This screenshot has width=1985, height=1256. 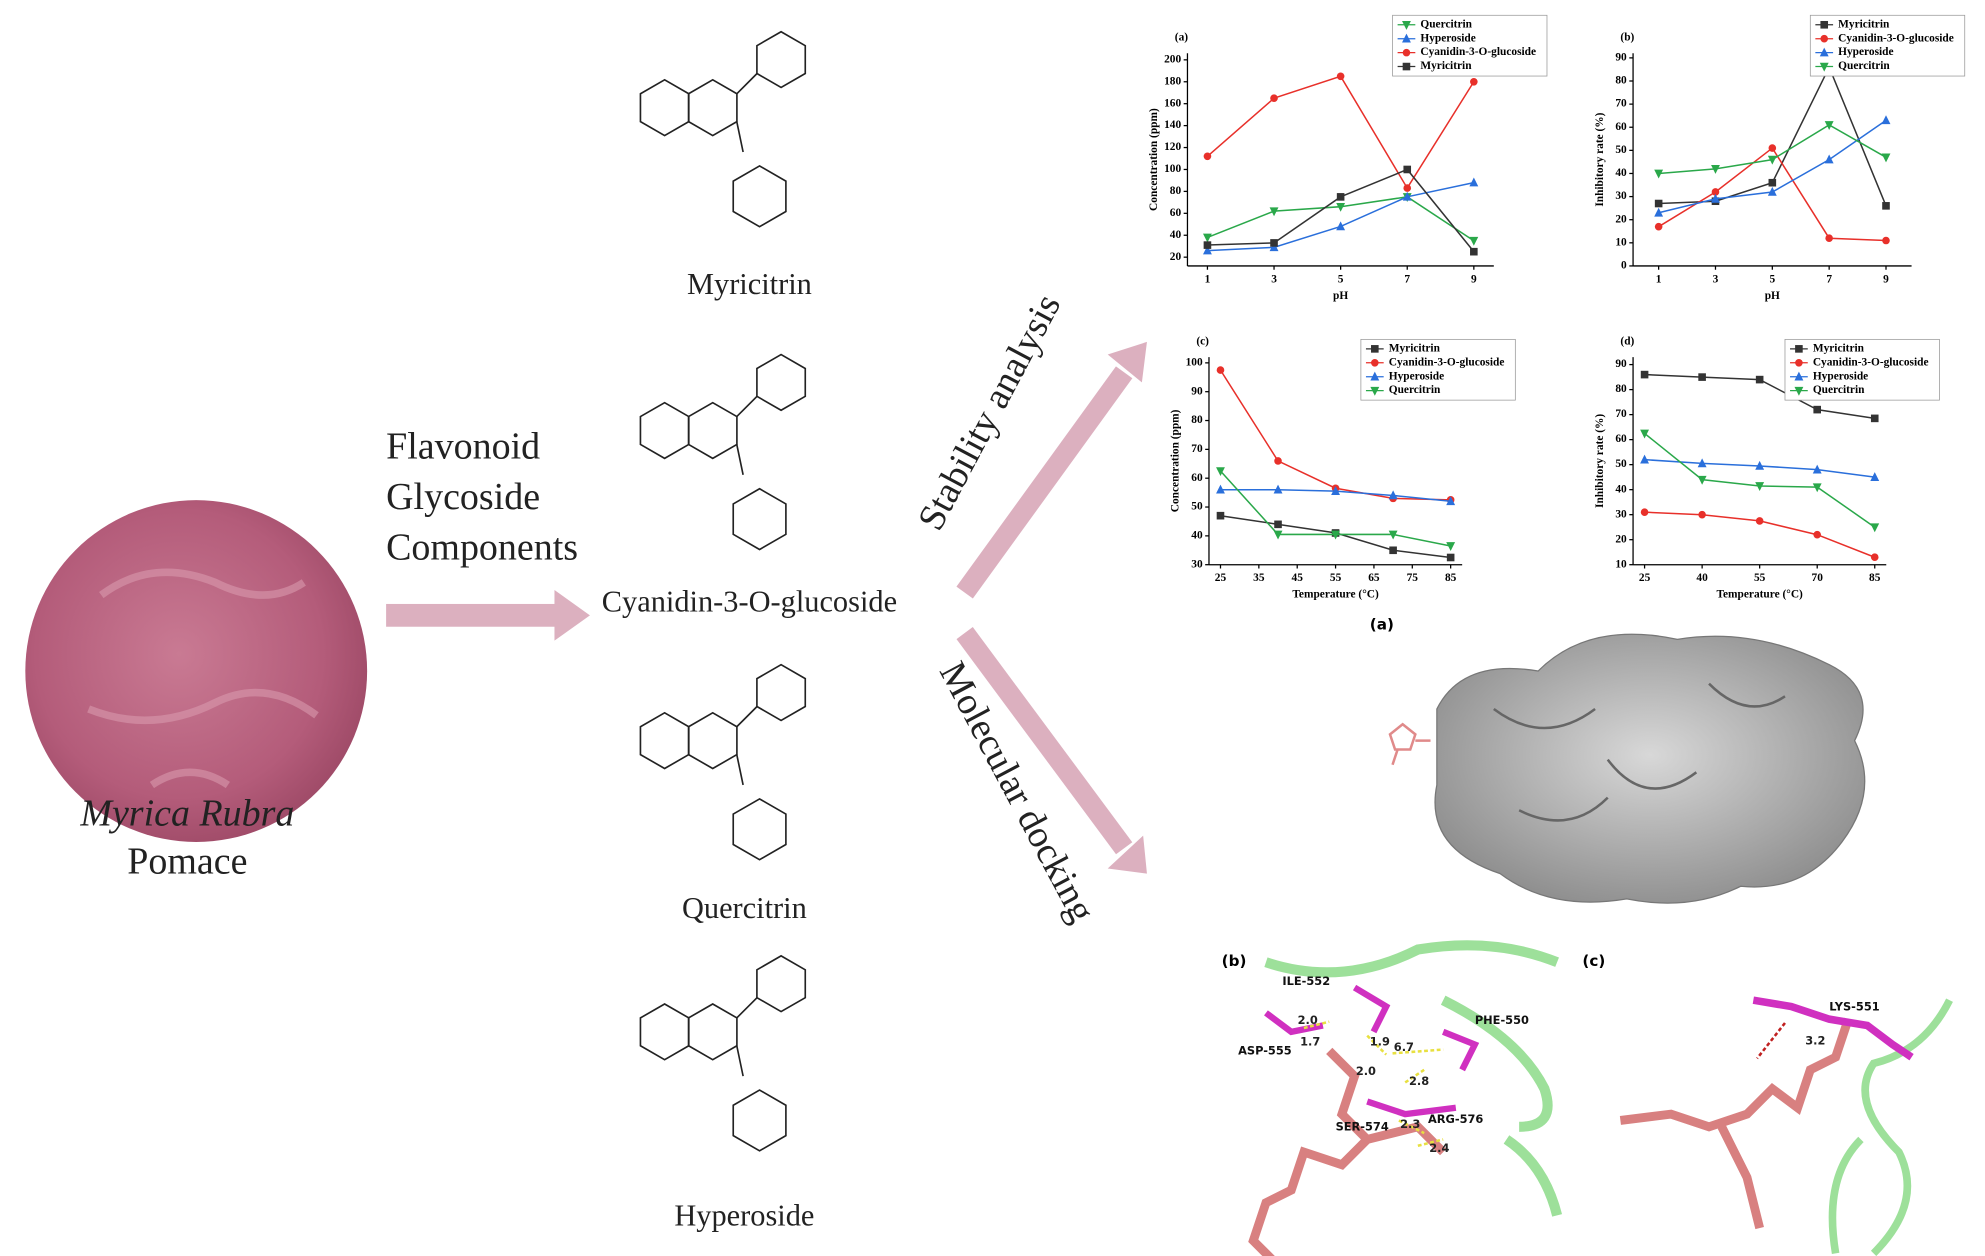 I want to click on x-tick-label: 85, so click(x=1875, y=578).